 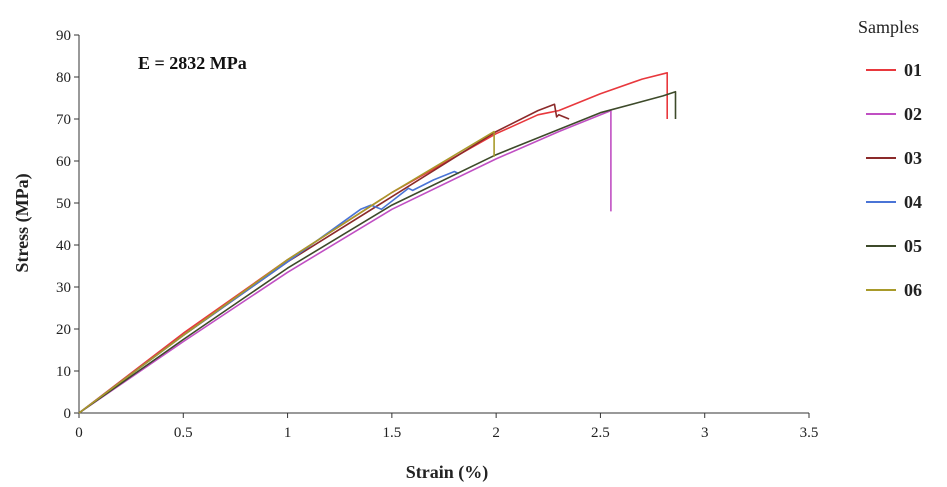 I want to click on x-tick-label: 0.5, so click(x=183, y=433).